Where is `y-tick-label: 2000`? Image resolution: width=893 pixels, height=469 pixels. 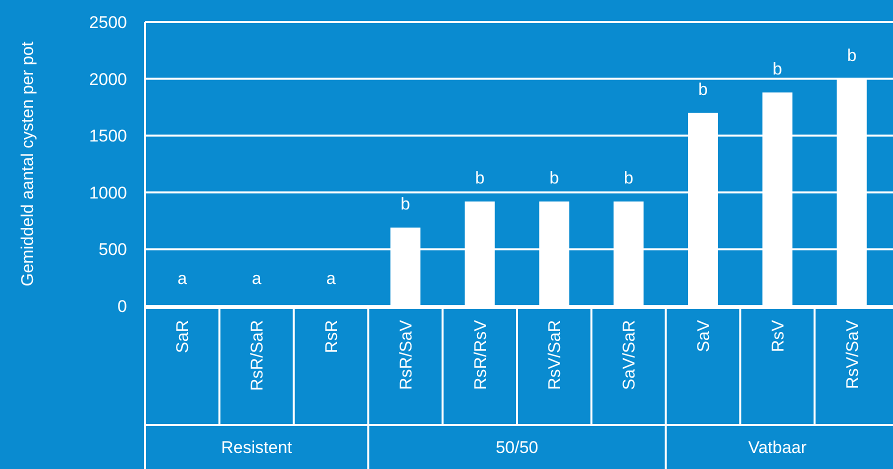 y-tick-label: 2000 is located at coordinates (108, 79).